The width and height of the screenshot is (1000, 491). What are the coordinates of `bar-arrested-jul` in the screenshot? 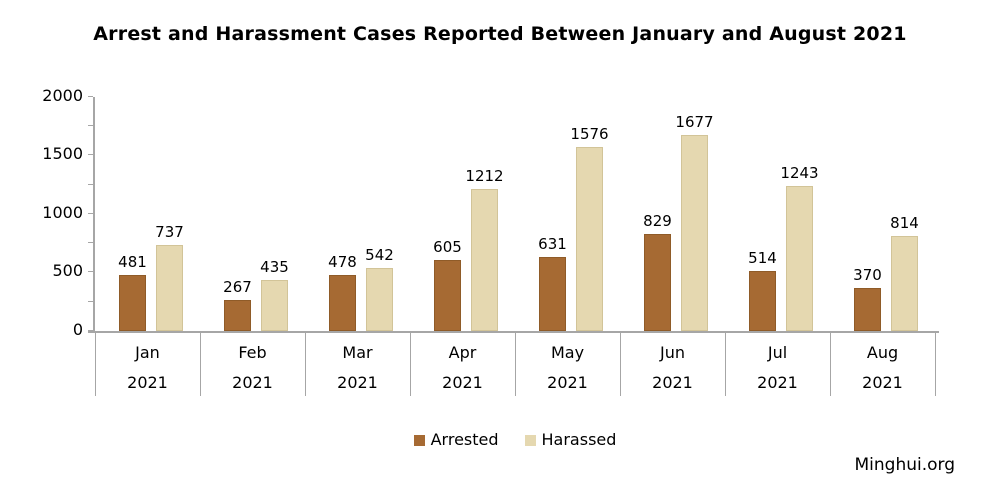 It's located at (762, 301).